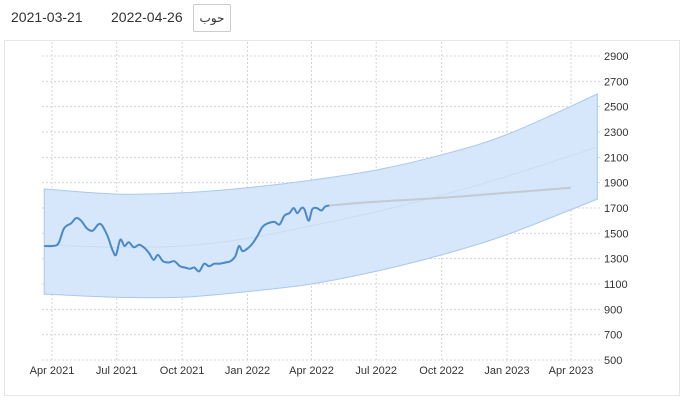 The height and width of the screenshot is (404, 686). What do you see at coordinates (52, 371) in the screenshot?
I see `x-tick-label: Apr 2021` at bounding box center [52, 371].